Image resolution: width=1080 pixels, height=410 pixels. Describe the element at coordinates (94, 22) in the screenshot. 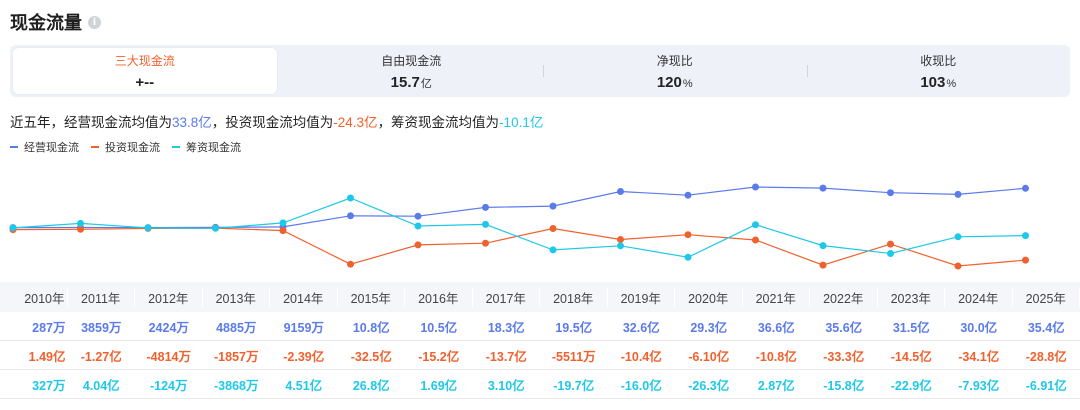

I see `info-icon: i` at that location.